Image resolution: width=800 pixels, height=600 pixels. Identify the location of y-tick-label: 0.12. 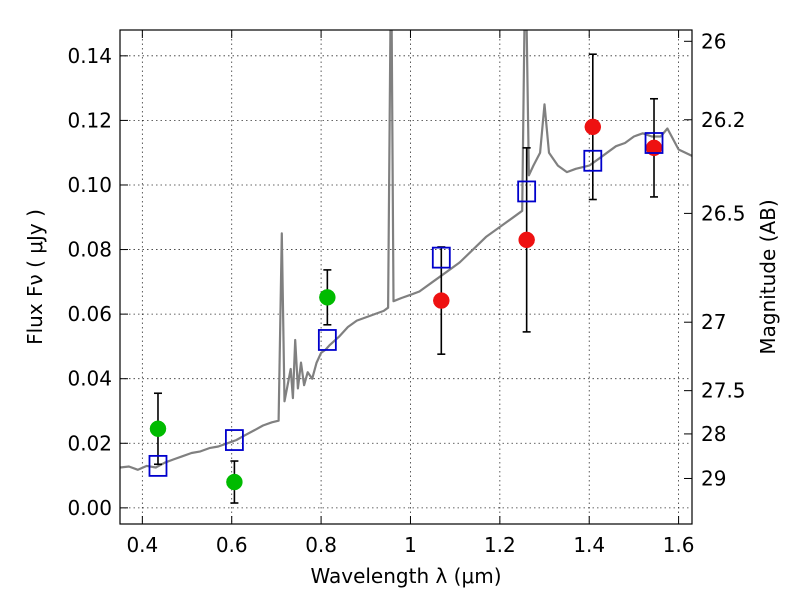
(89, 120).